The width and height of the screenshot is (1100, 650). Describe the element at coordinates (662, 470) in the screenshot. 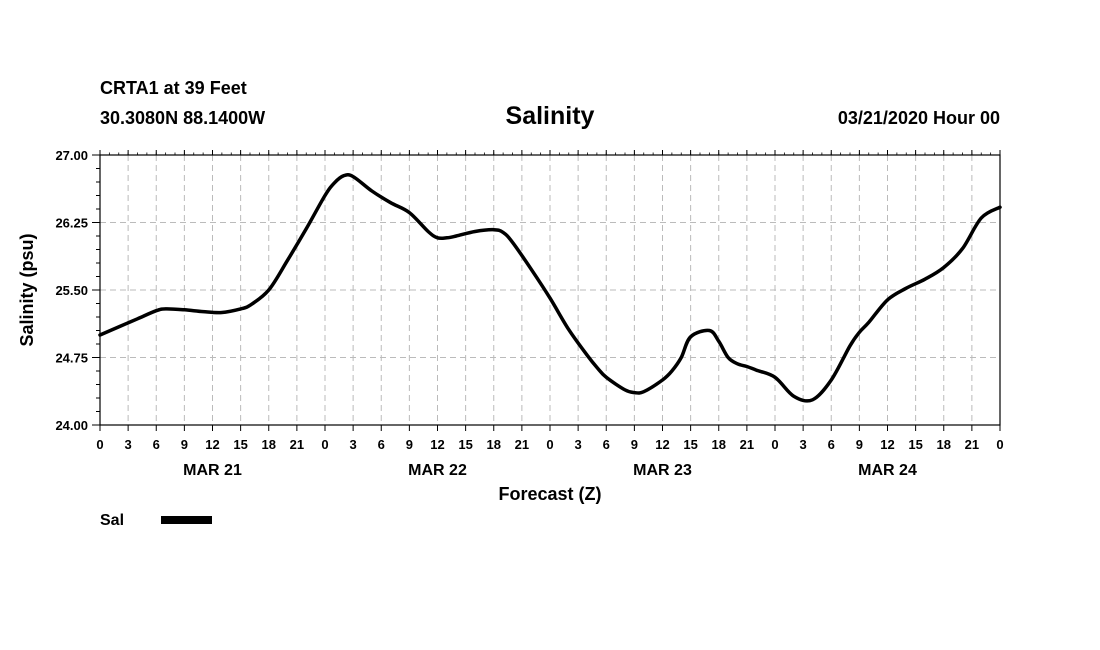

I see `day-label: MAR 23` at that location.